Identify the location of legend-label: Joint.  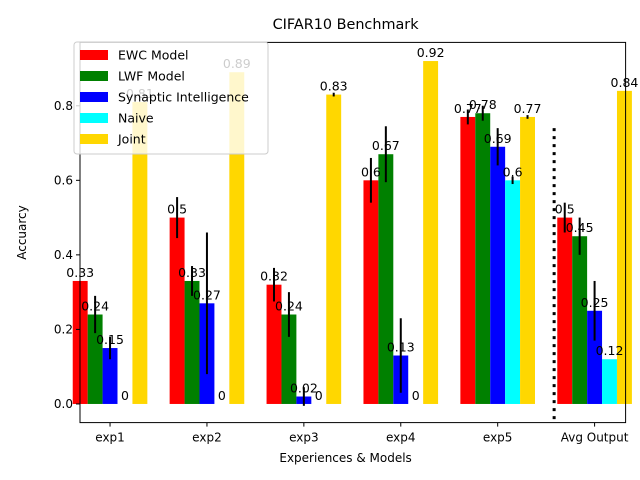
(131, 139).